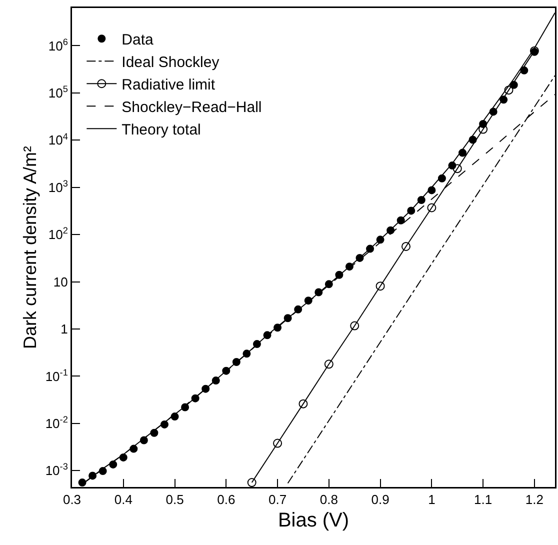 The width and height of the screenshot is (558, 545). Describe the element at coordinates (277, 500) in the screenshot. I see `x-tick-label: 0.7` at that location.